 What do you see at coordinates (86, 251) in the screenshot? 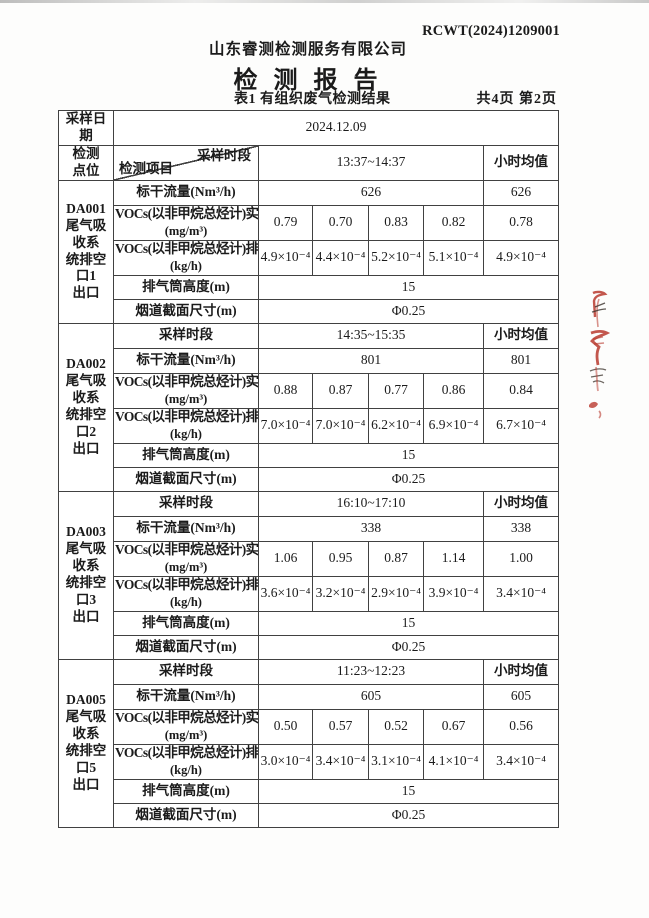
I see `point-cell-da001: DA001 尾气吸收系 统排空口1 出口` at bounding box center [86, 251].